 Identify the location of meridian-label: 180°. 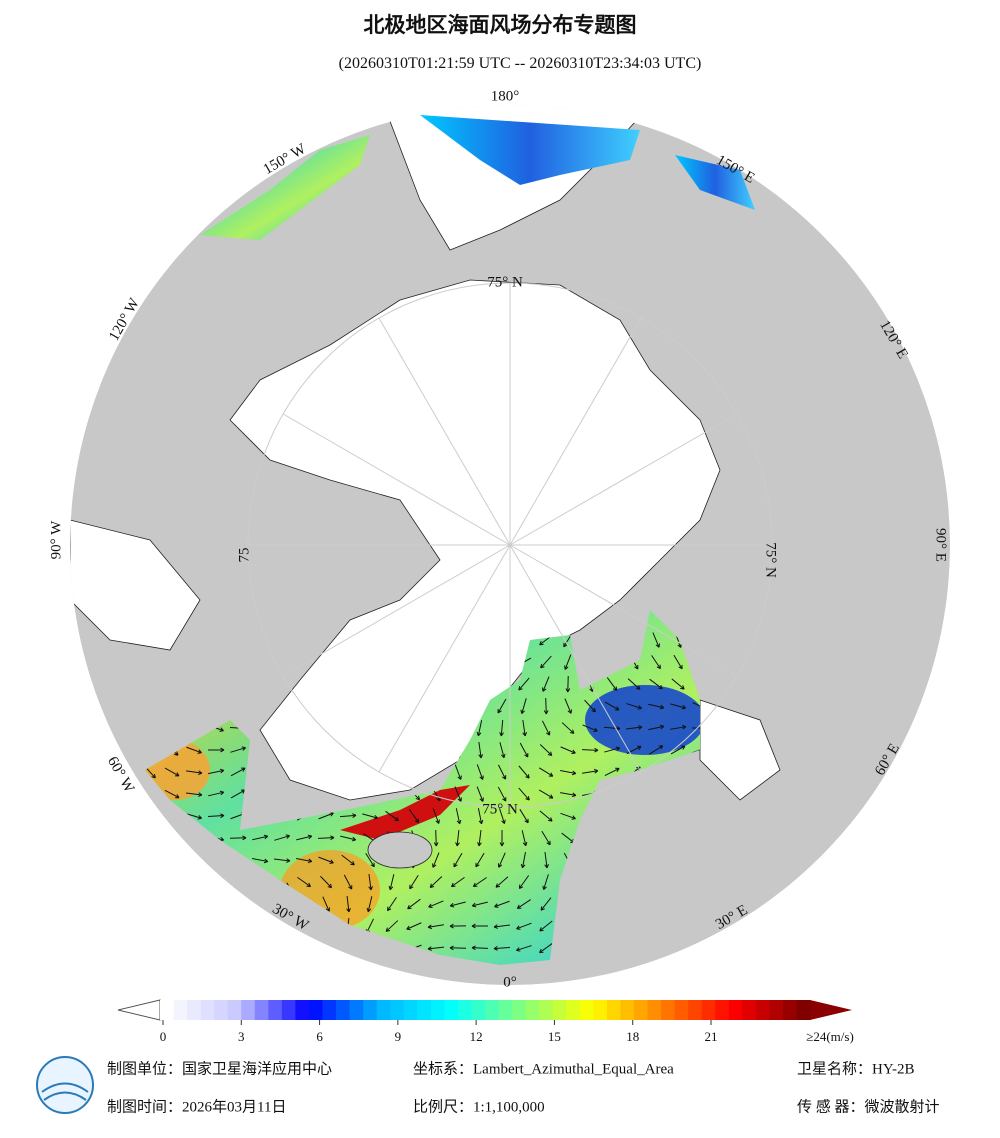
(505, 96).